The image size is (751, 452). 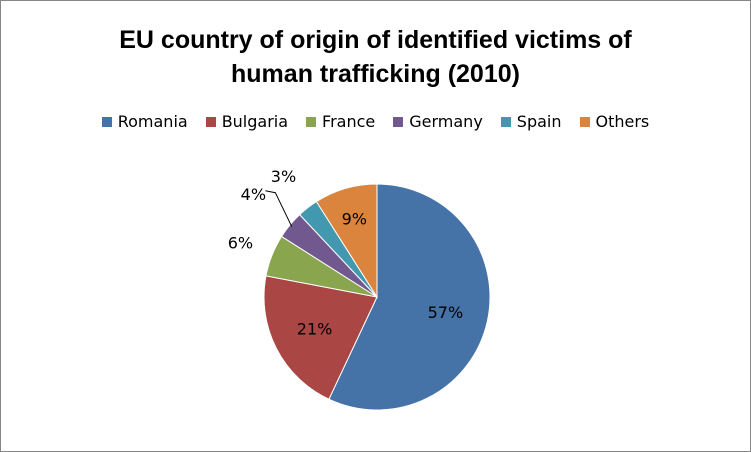 I want to click on legend-swatch-bulgaria, so click(x=210, y=121).